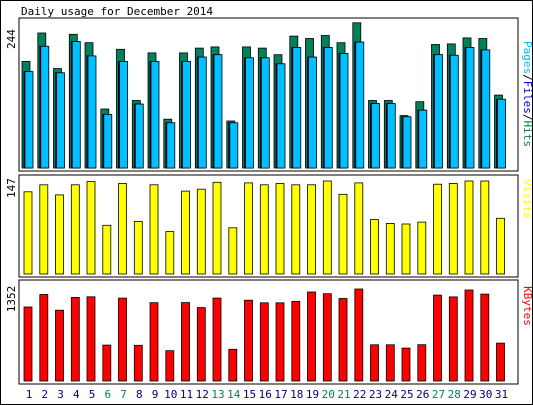  Describe the element at coordinates (186, 394) in the screenshot. I see `day-label: 11` at that location.